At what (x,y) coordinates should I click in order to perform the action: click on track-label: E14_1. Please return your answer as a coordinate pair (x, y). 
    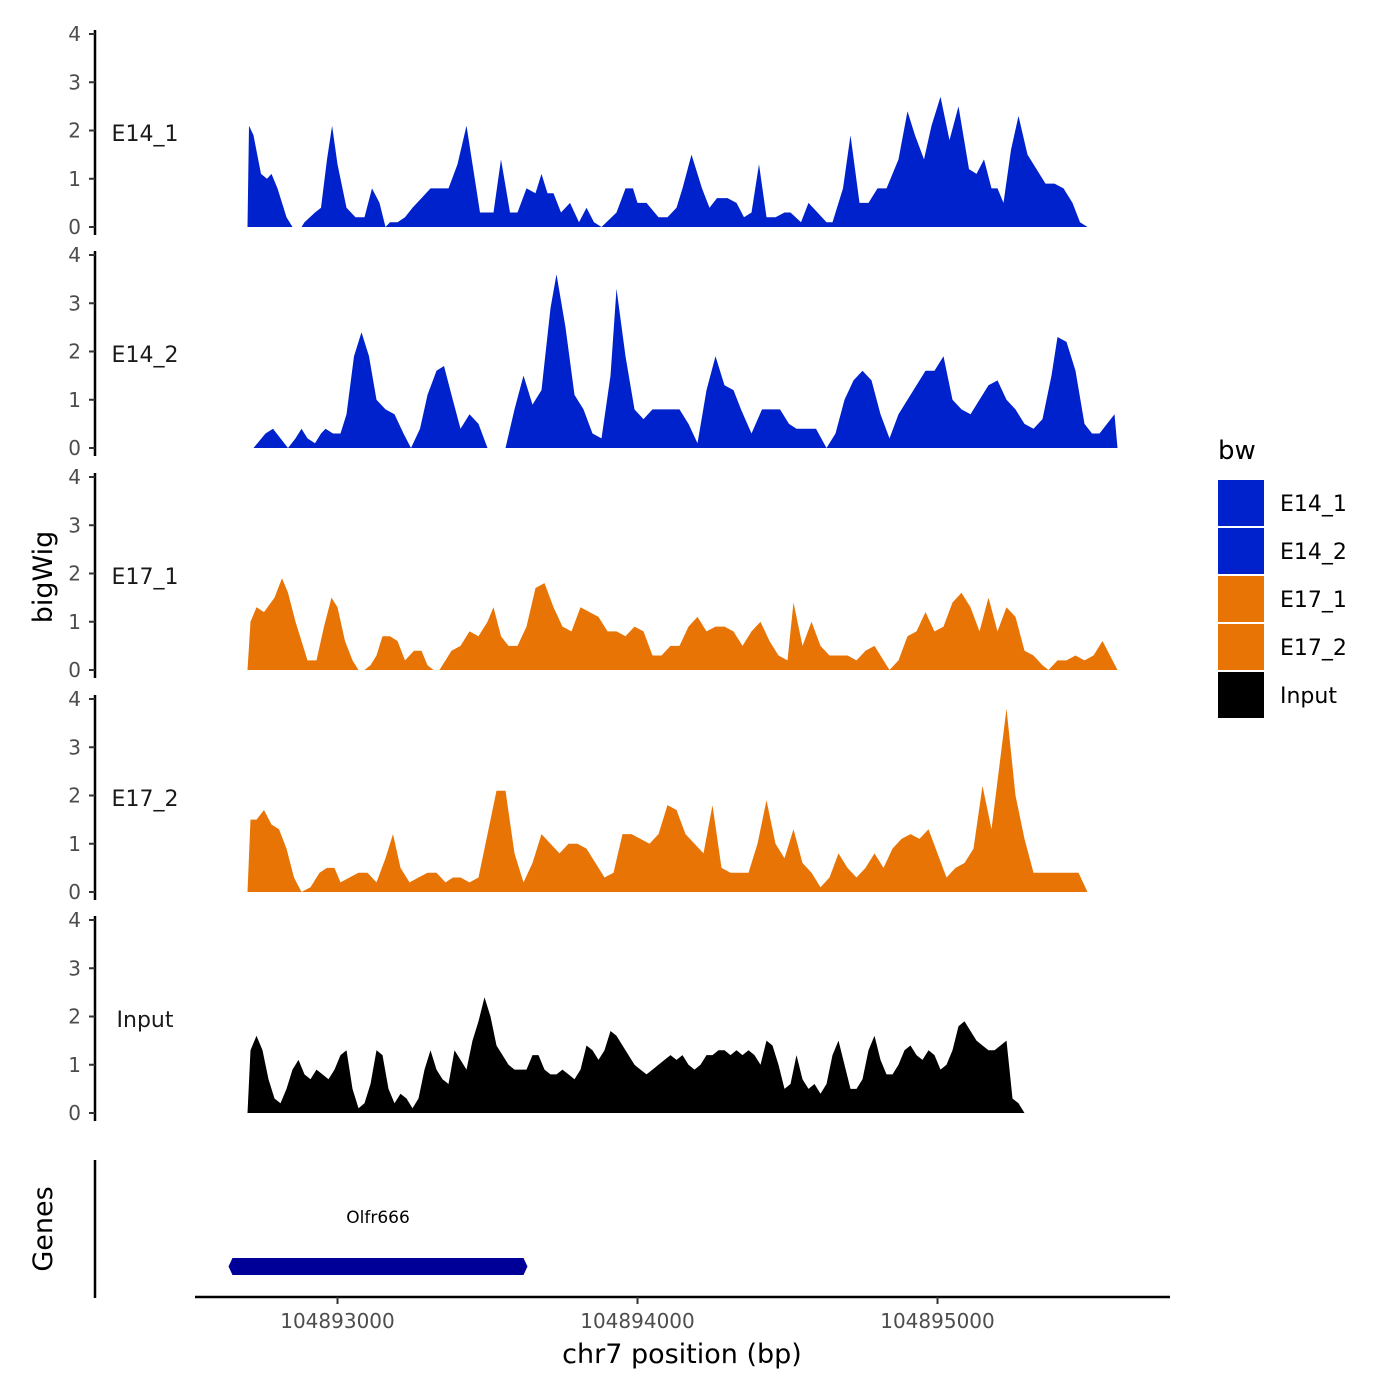
    Looking at the image, I should click on (145, 134).